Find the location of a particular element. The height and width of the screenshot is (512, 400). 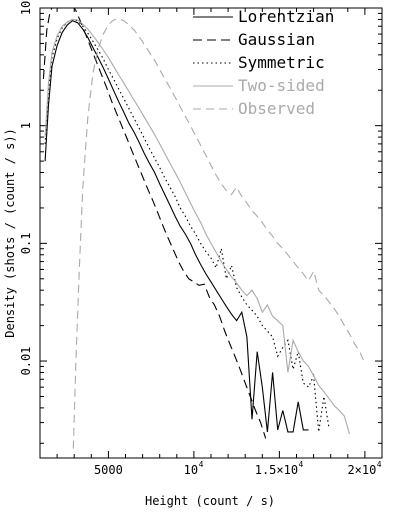

x-tick-label-group: 10 4 is located at coordinates (194, 468).